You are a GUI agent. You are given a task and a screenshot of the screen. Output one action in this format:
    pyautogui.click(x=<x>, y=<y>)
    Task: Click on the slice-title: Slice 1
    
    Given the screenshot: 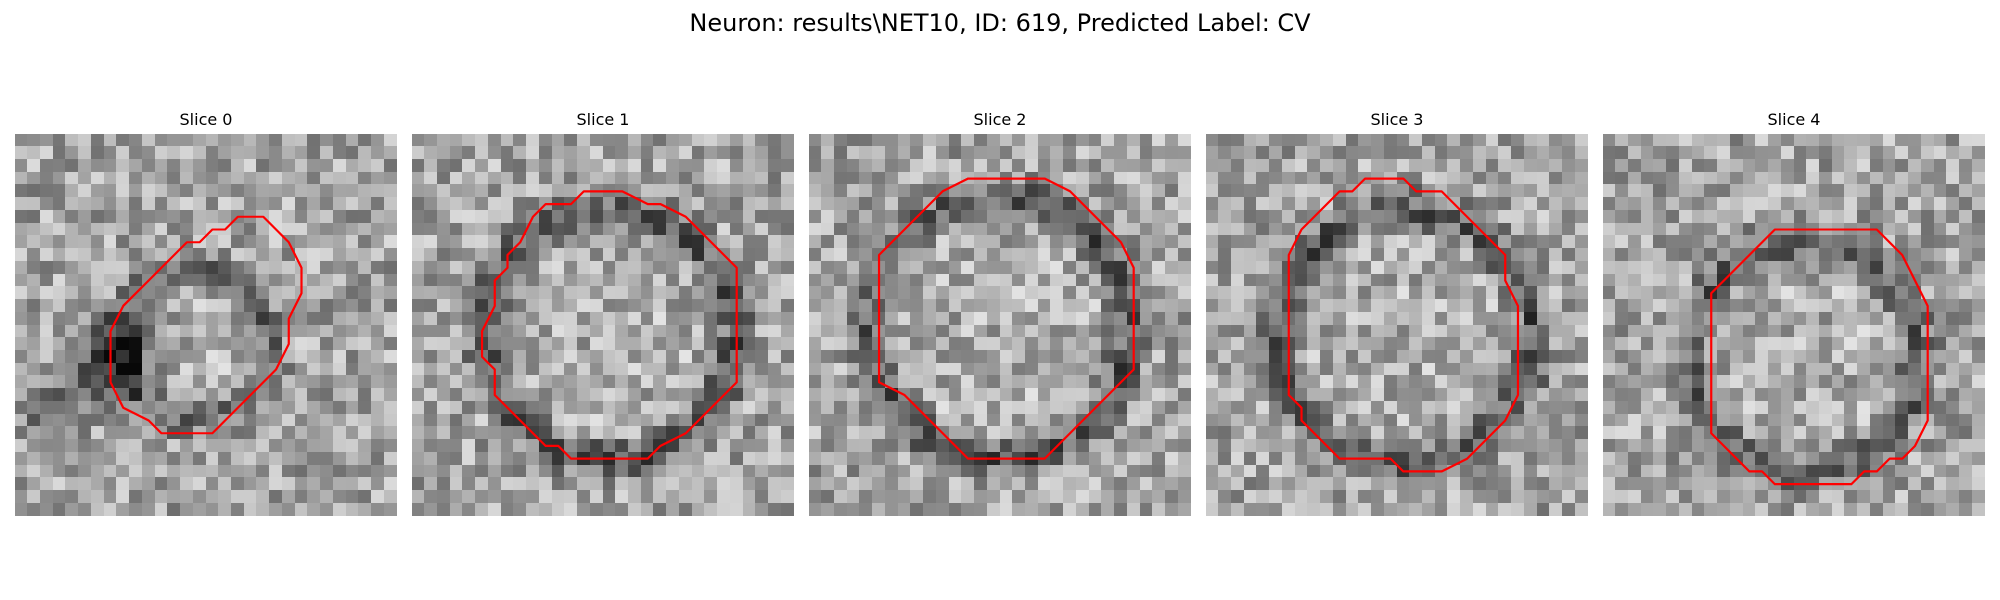 What is the action you would take?
    pyautogui.click(x=603, y=119)
    